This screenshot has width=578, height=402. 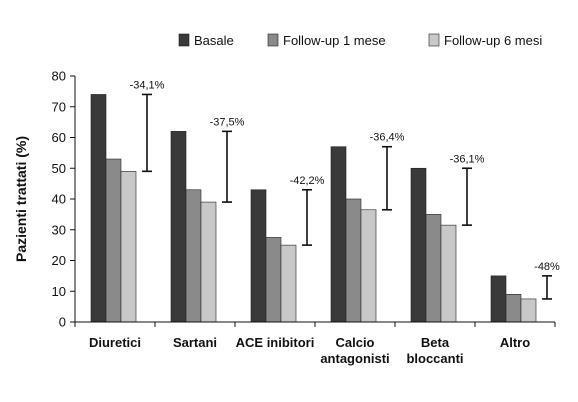 I want to click on category-label-line: Calcio, so click(x=354, y=342).